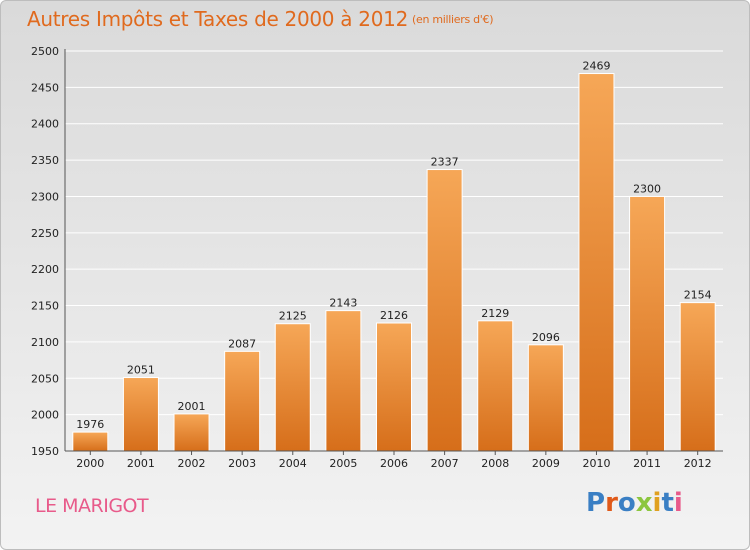 Image resolution: width=750 pixels, height=550 pixels. Describe the element at coordinates (45, 233) in the screenshot. I see `y-tick-label: 2250` at that location.